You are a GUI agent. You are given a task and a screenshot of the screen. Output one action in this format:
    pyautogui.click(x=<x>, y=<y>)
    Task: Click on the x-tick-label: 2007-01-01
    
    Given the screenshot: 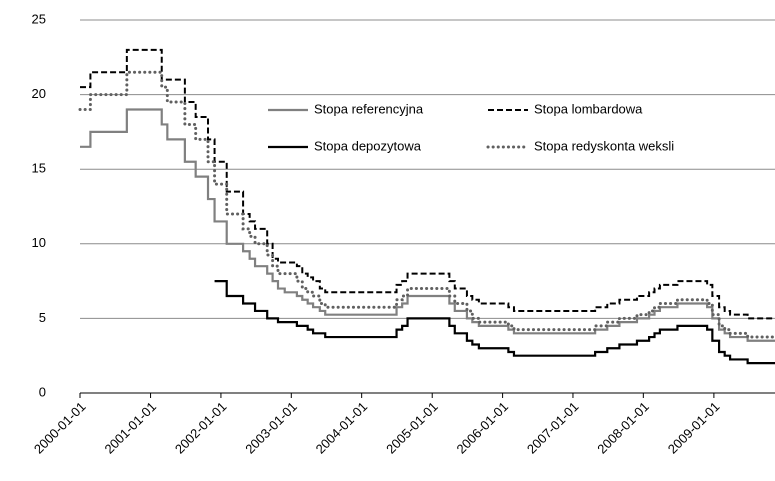 What is the action you would take?
    pyautogui.click(x=553, y=428)
    